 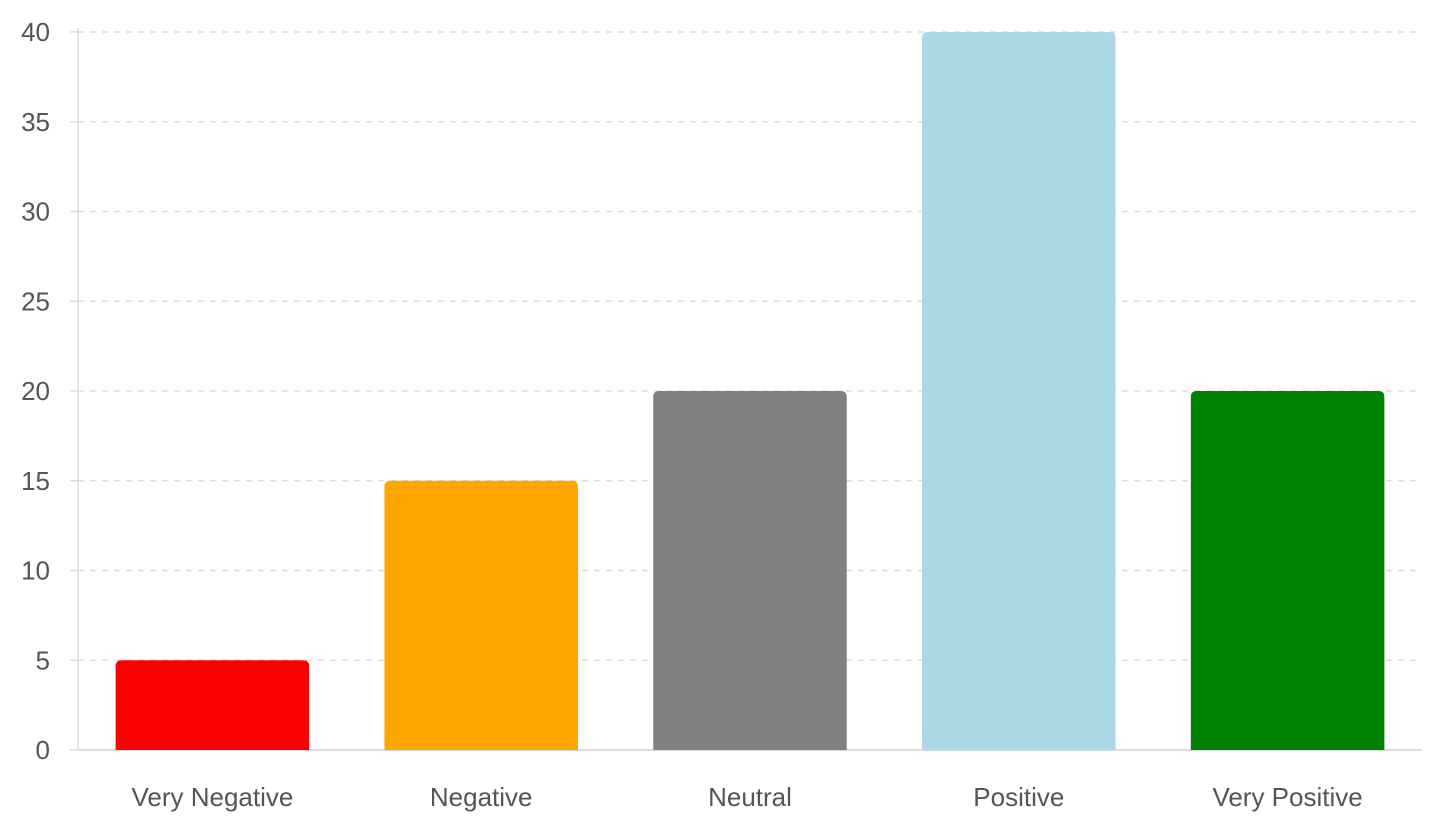 What do you see at coordinates (35, 571) in the screenshot?
I see `y-tick-label: 10` at bounding box center [35, 571].